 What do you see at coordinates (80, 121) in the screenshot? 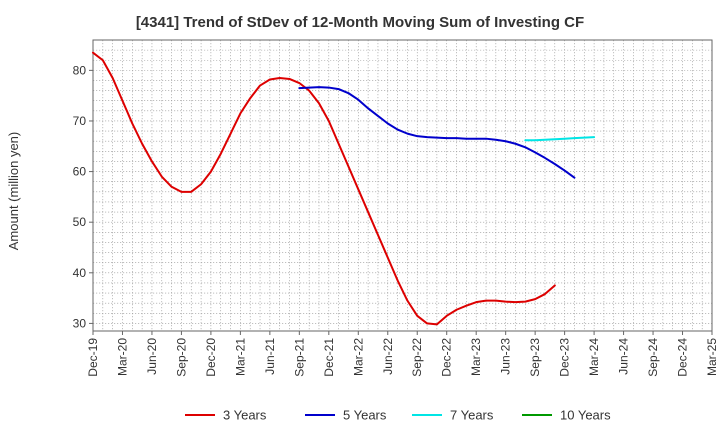
I see `y-tick-label: 70` at bounding box center [80, 121].